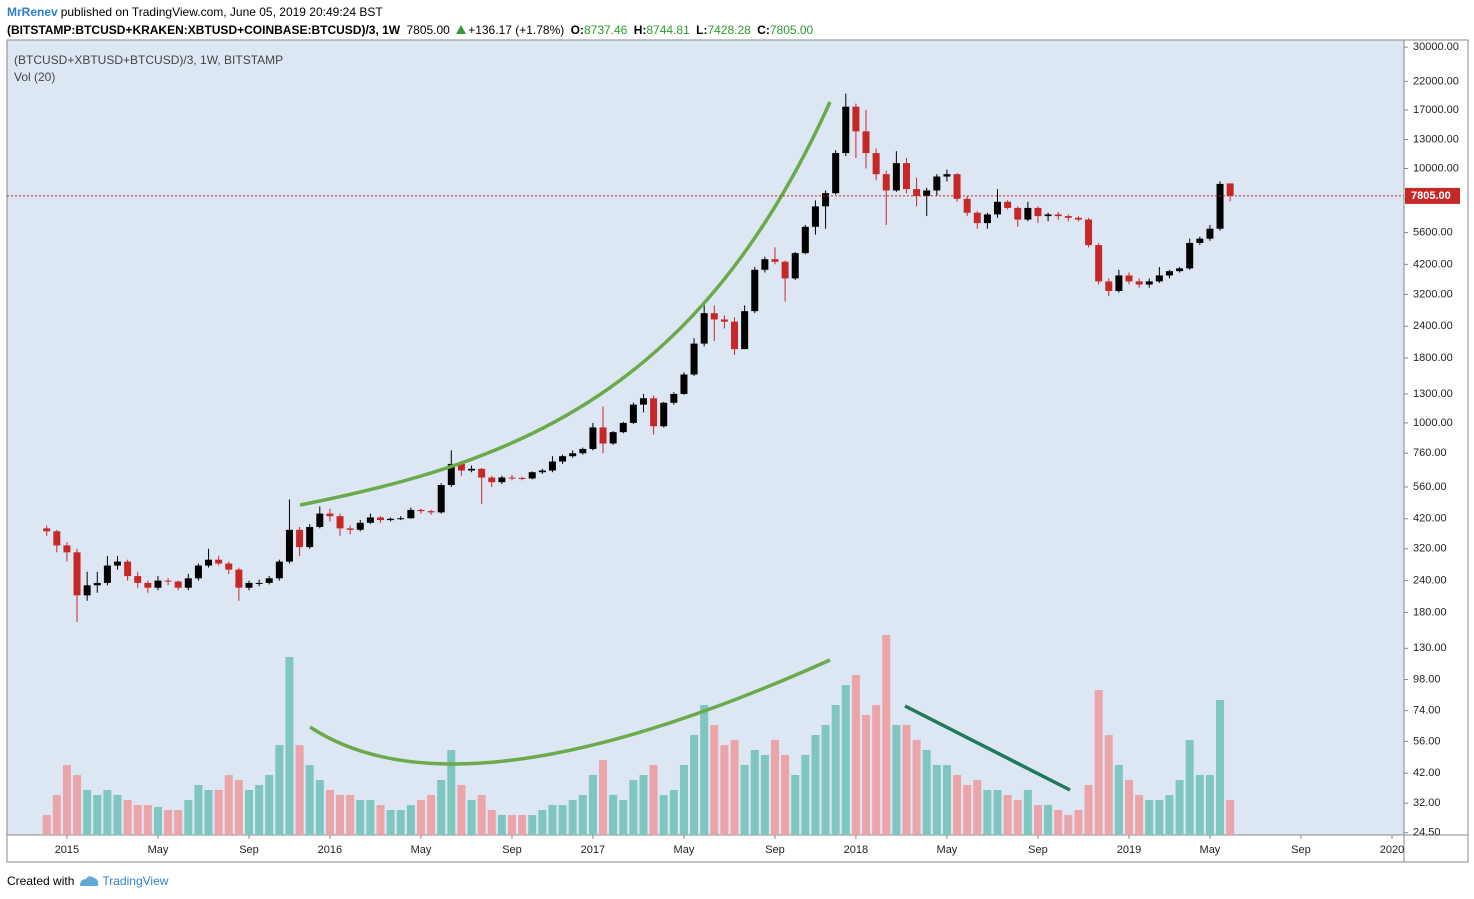  What do you see at coordinates (32, 12) in the screenshot?
I see `author: MrRenev` at bounding box center [32, 12].